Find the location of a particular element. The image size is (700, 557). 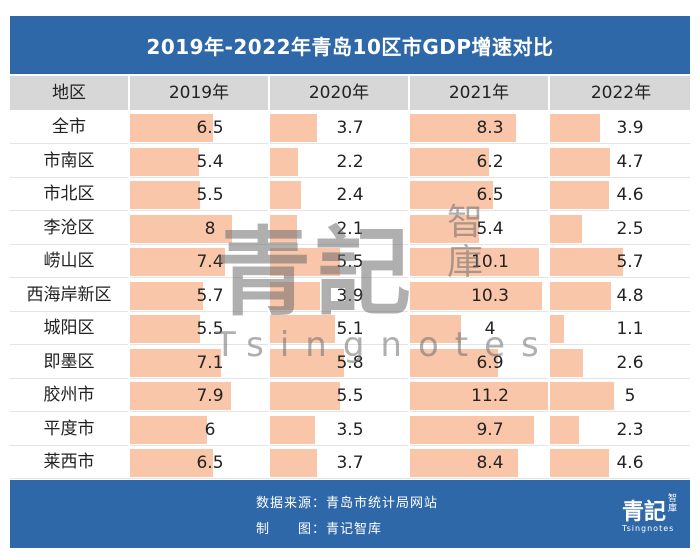

logo-side-text: 智庫 is located at coordinates (673, 504).